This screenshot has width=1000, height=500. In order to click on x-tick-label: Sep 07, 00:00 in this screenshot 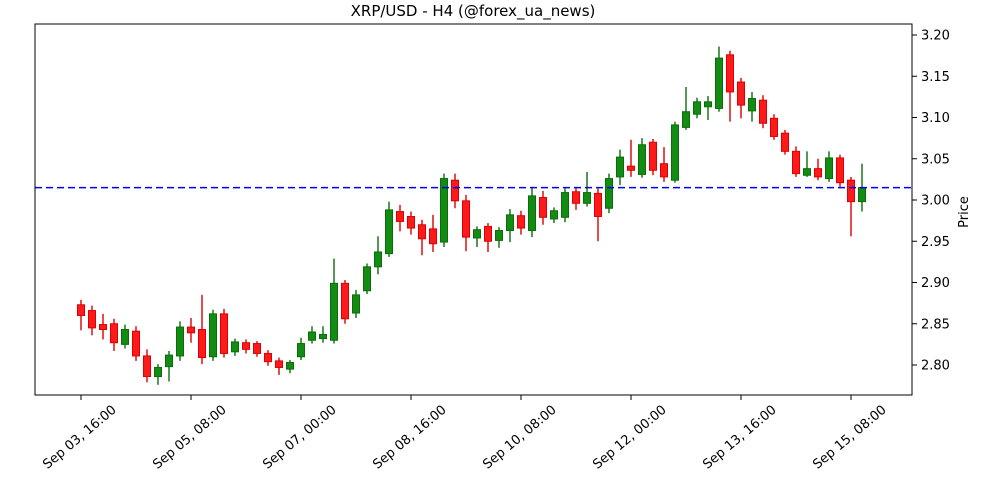, I will do `click(299, 438)`.